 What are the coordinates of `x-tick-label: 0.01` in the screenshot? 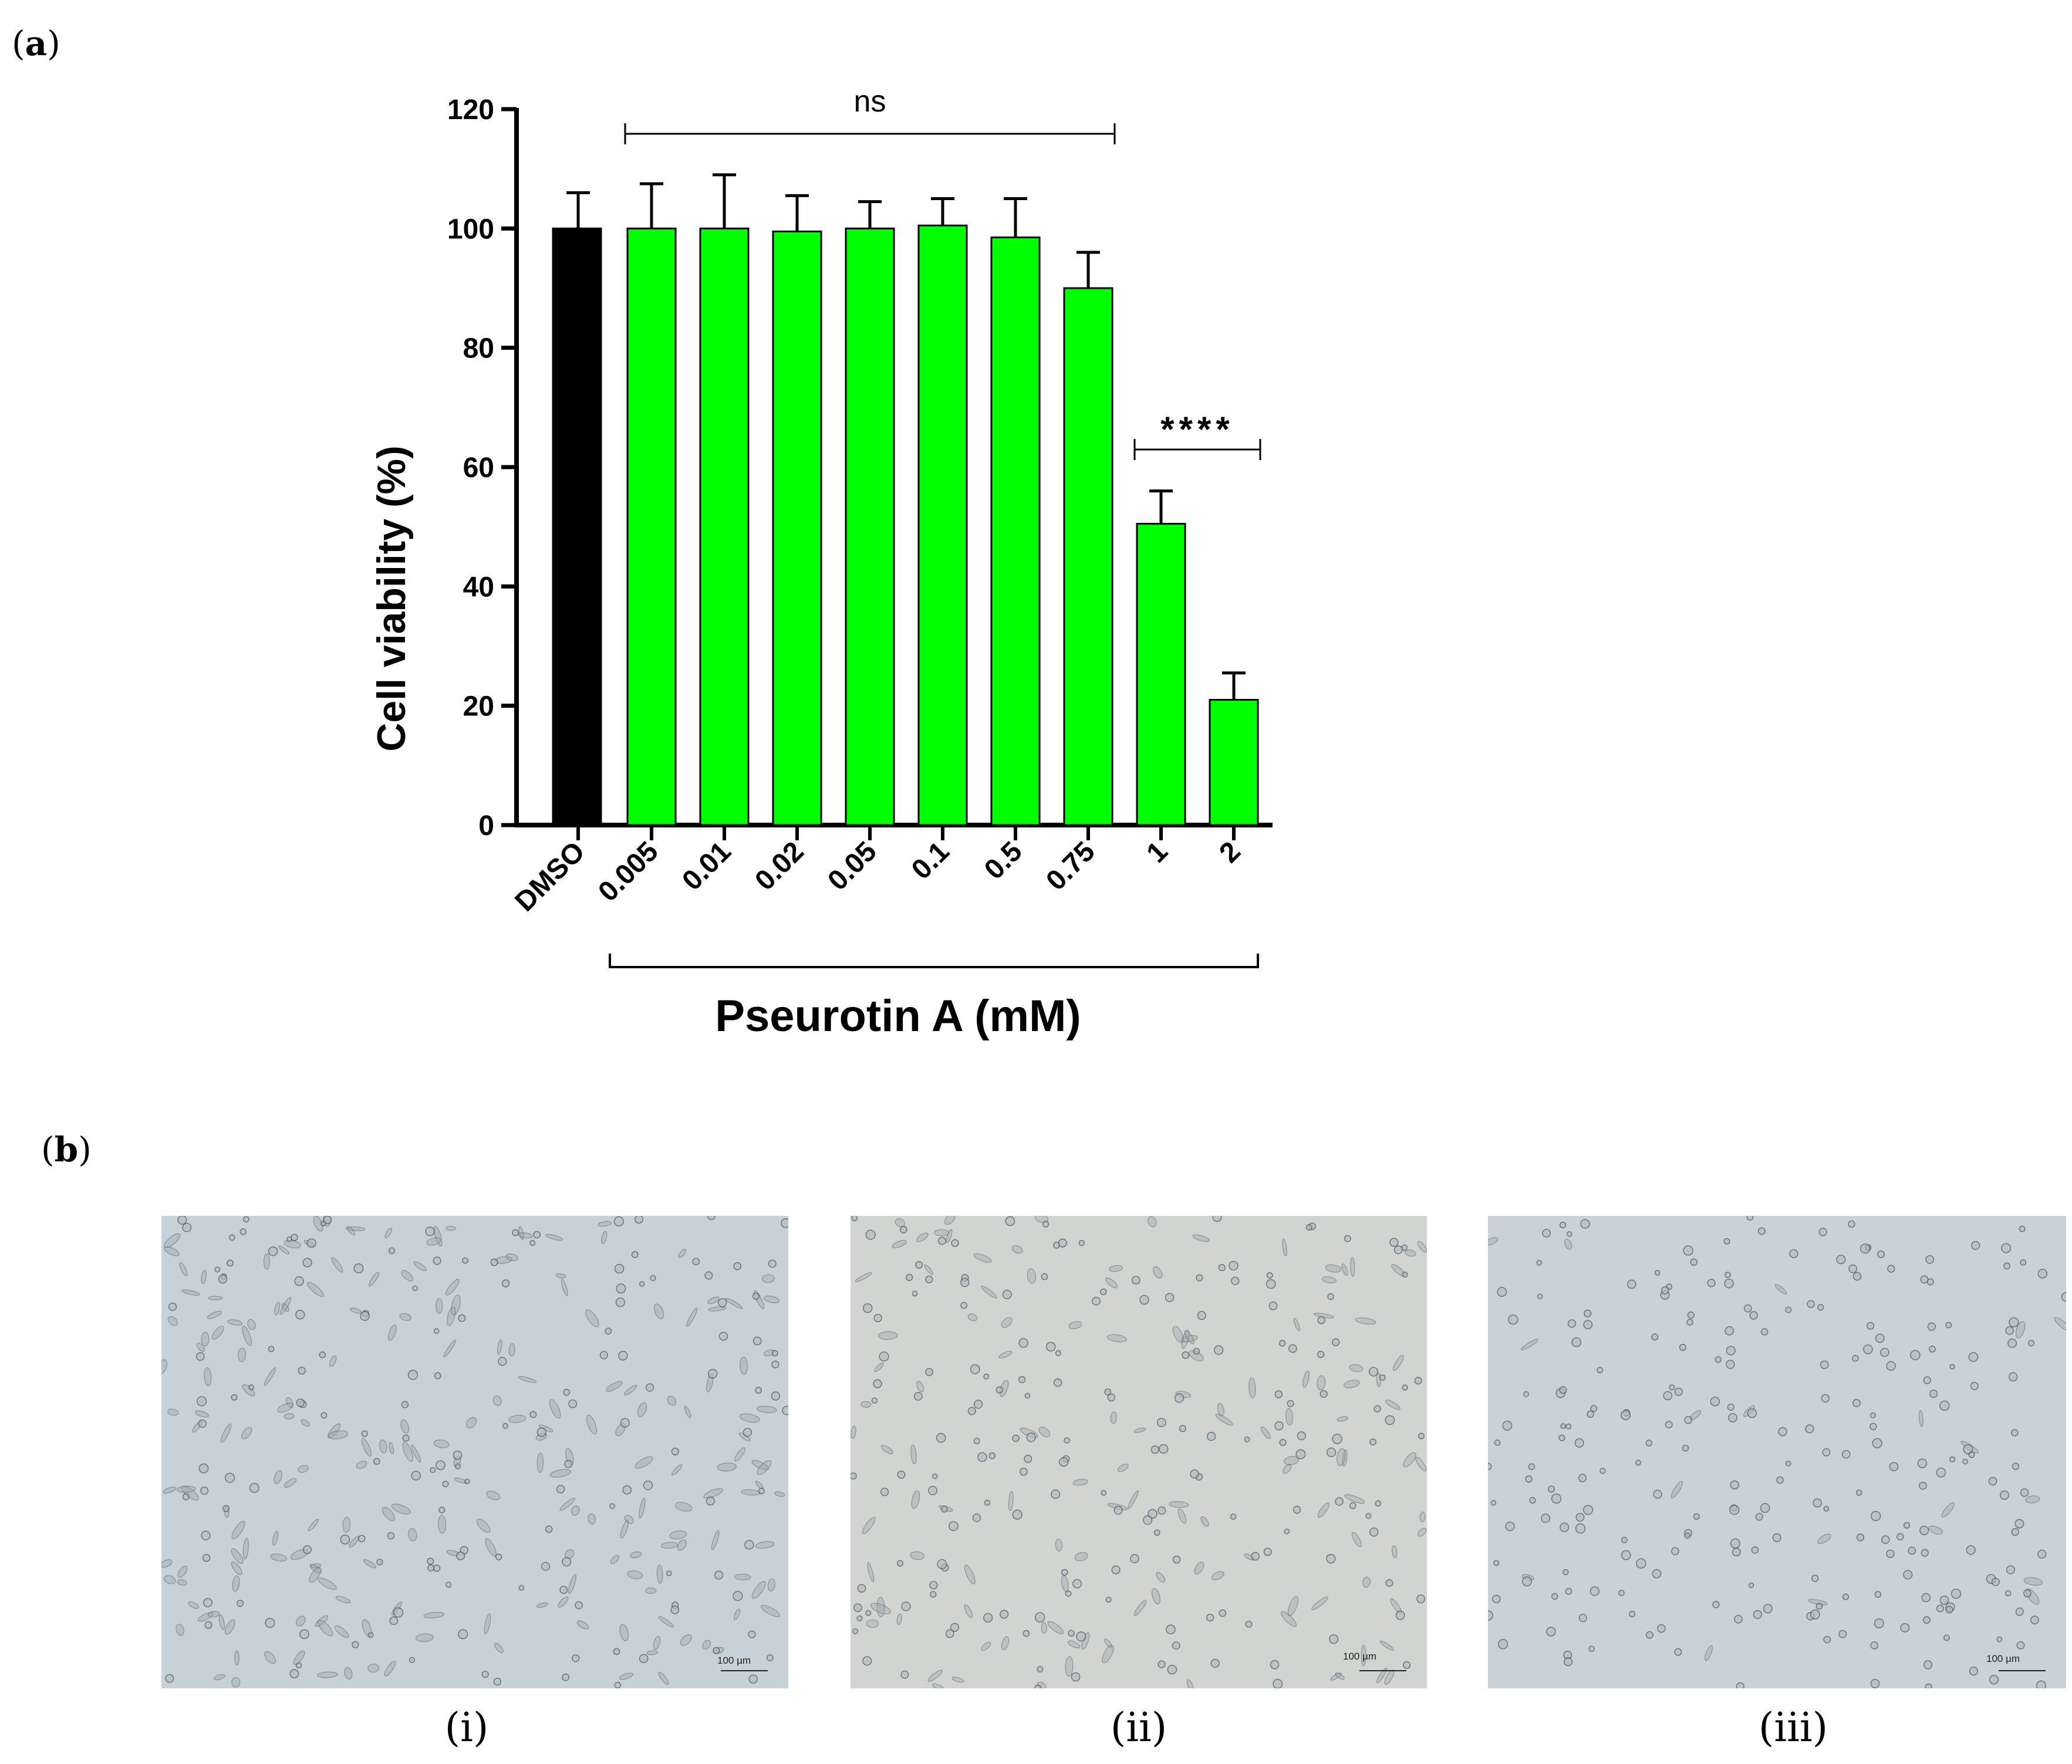 It's located at (706, 866).